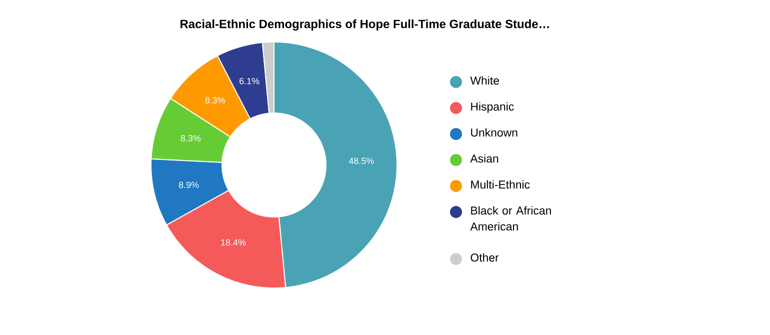 This screenshot has width=770, height=335. Describe the element at coordinates (494, 132) in the screenshot. I see `legend-label: Unknown` at that location.